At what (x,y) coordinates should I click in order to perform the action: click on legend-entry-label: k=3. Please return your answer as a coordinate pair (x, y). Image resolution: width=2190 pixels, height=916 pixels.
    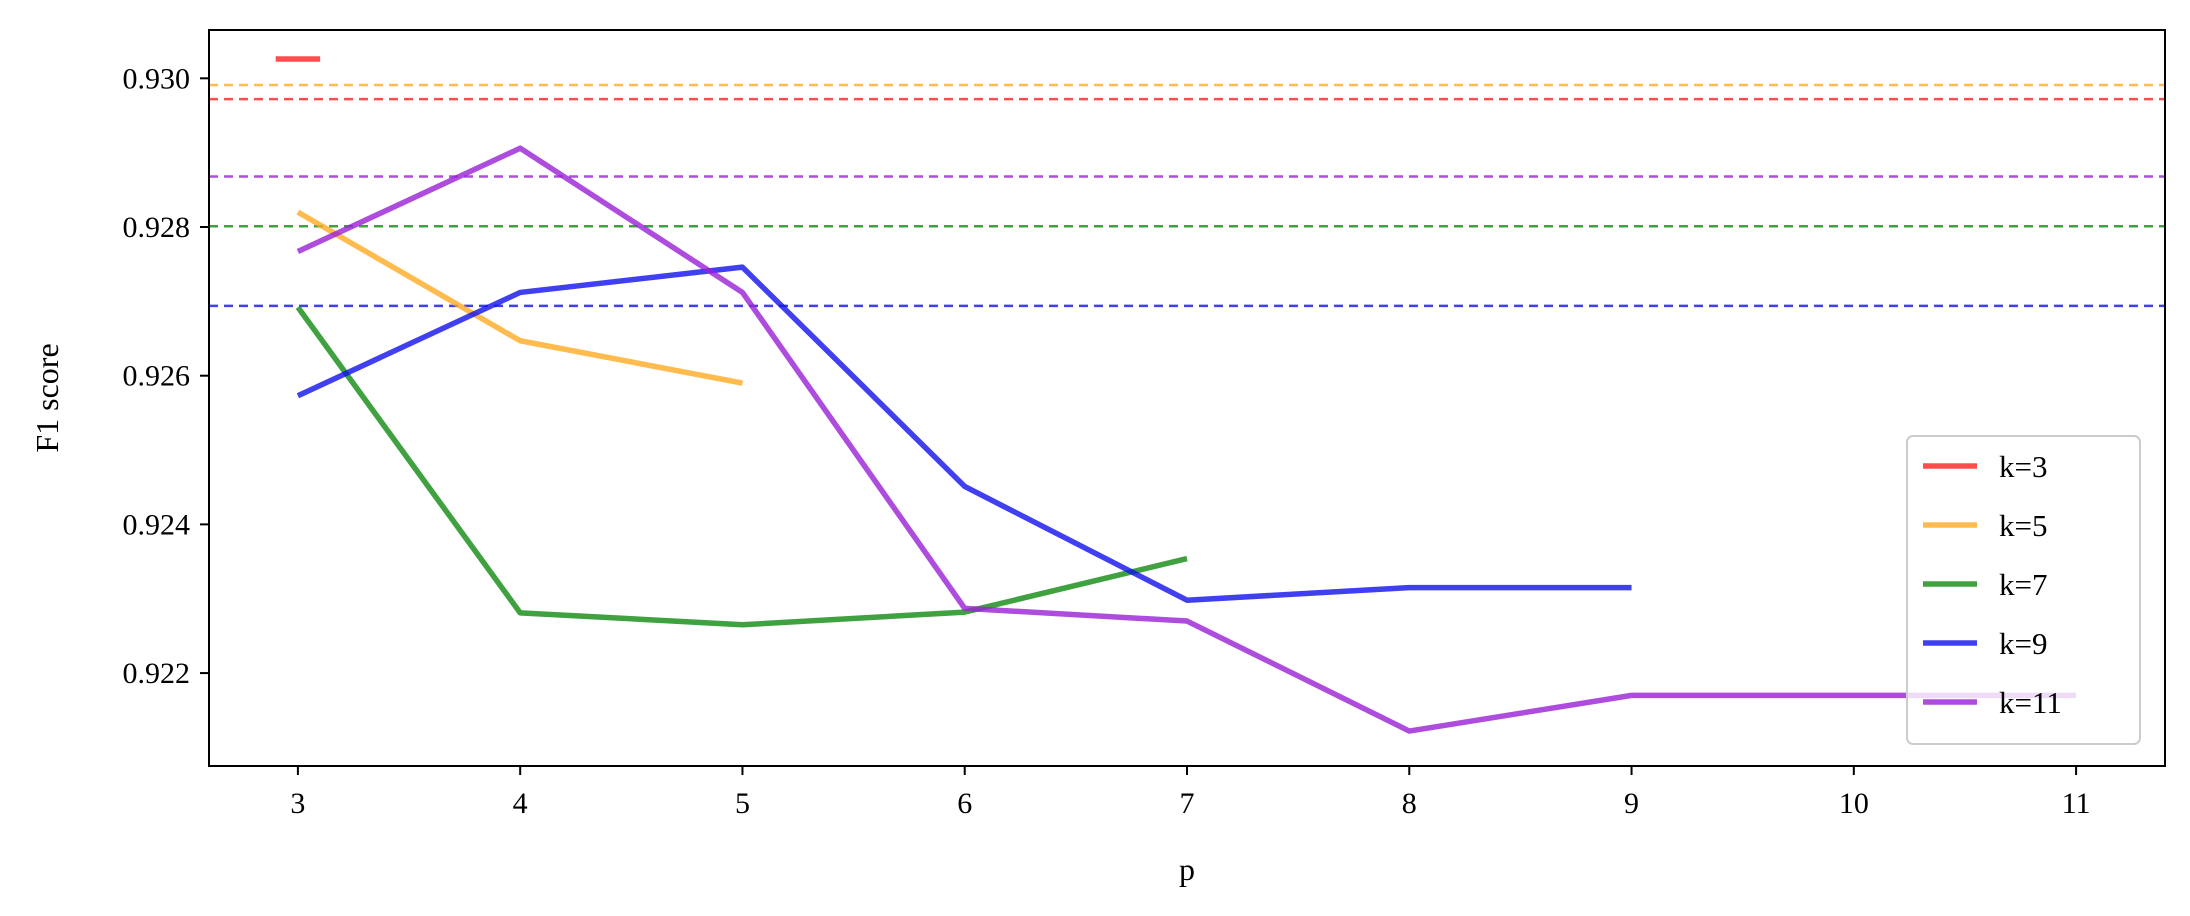
    Looking at the image, I should click on (2023, 466).